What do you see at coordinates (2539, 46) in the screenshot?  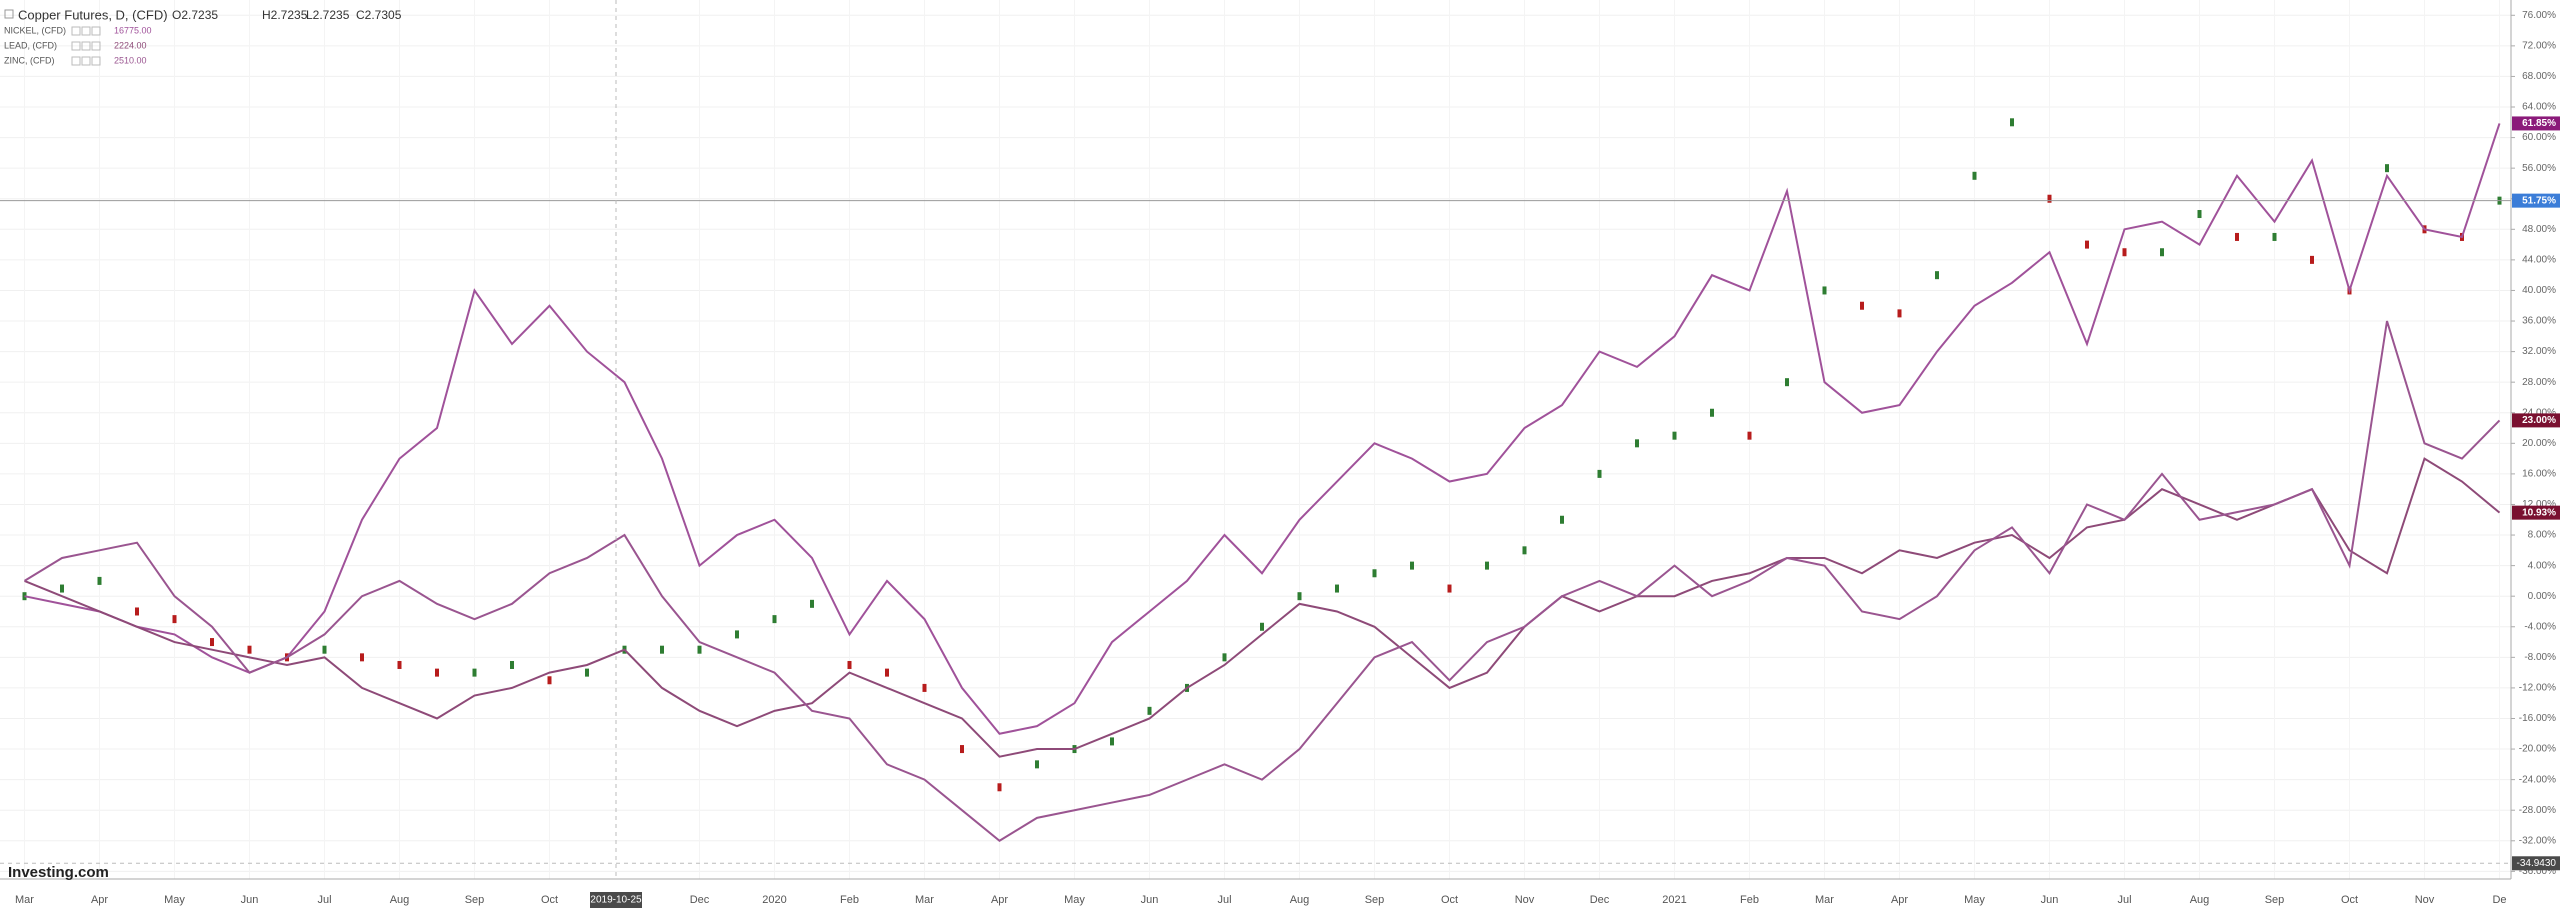 I see `y-tick-label: 72.00%` at bounding box center [2539, 46].